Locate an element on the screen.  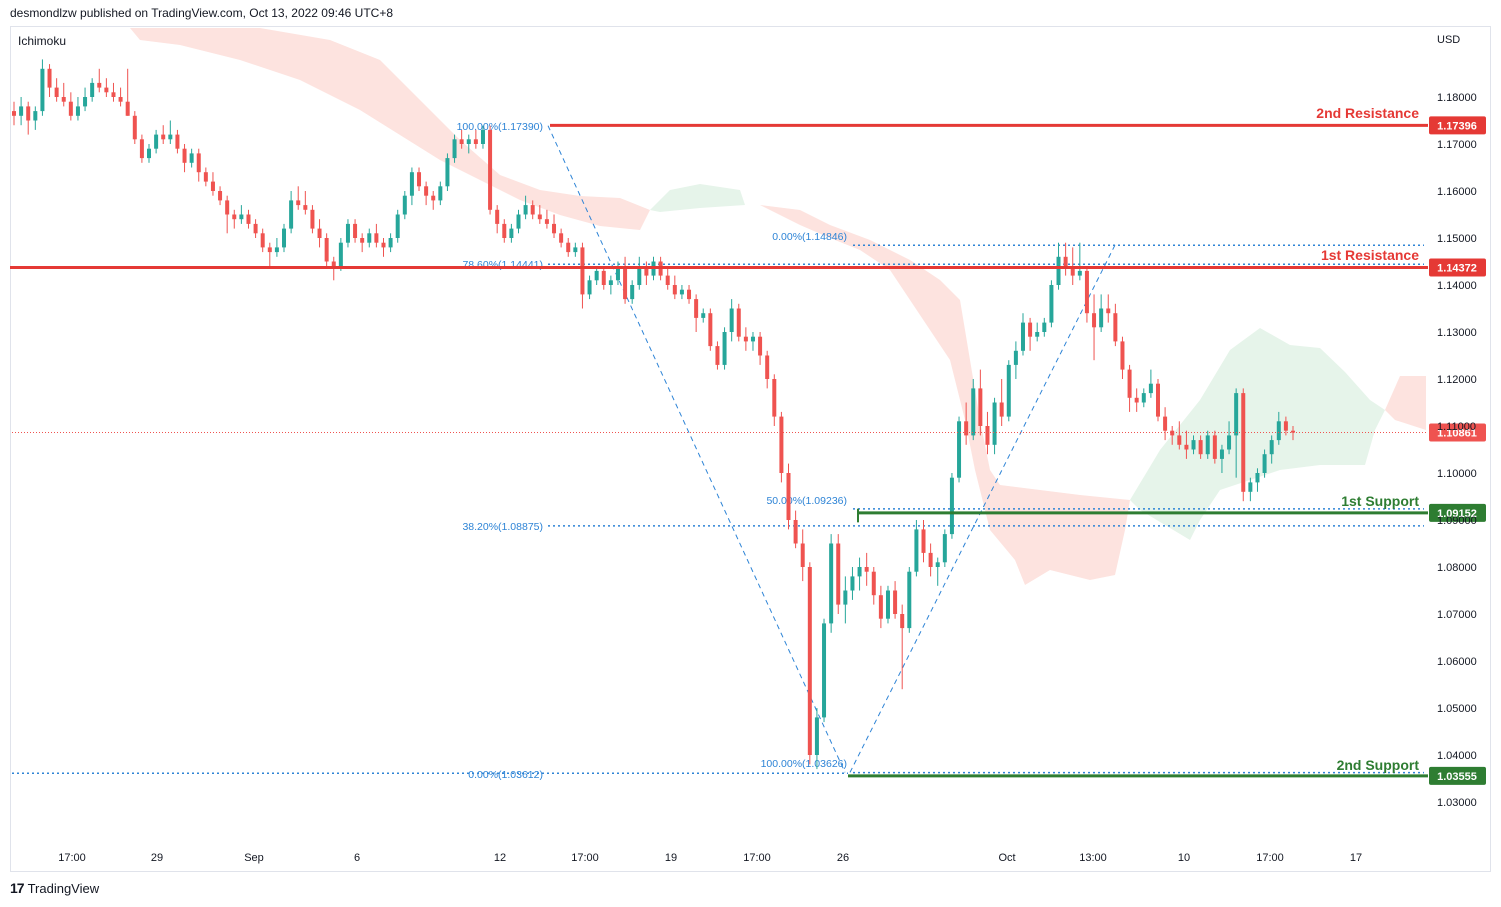
x-tick-label: 19 is located at coordinates (671, 858).